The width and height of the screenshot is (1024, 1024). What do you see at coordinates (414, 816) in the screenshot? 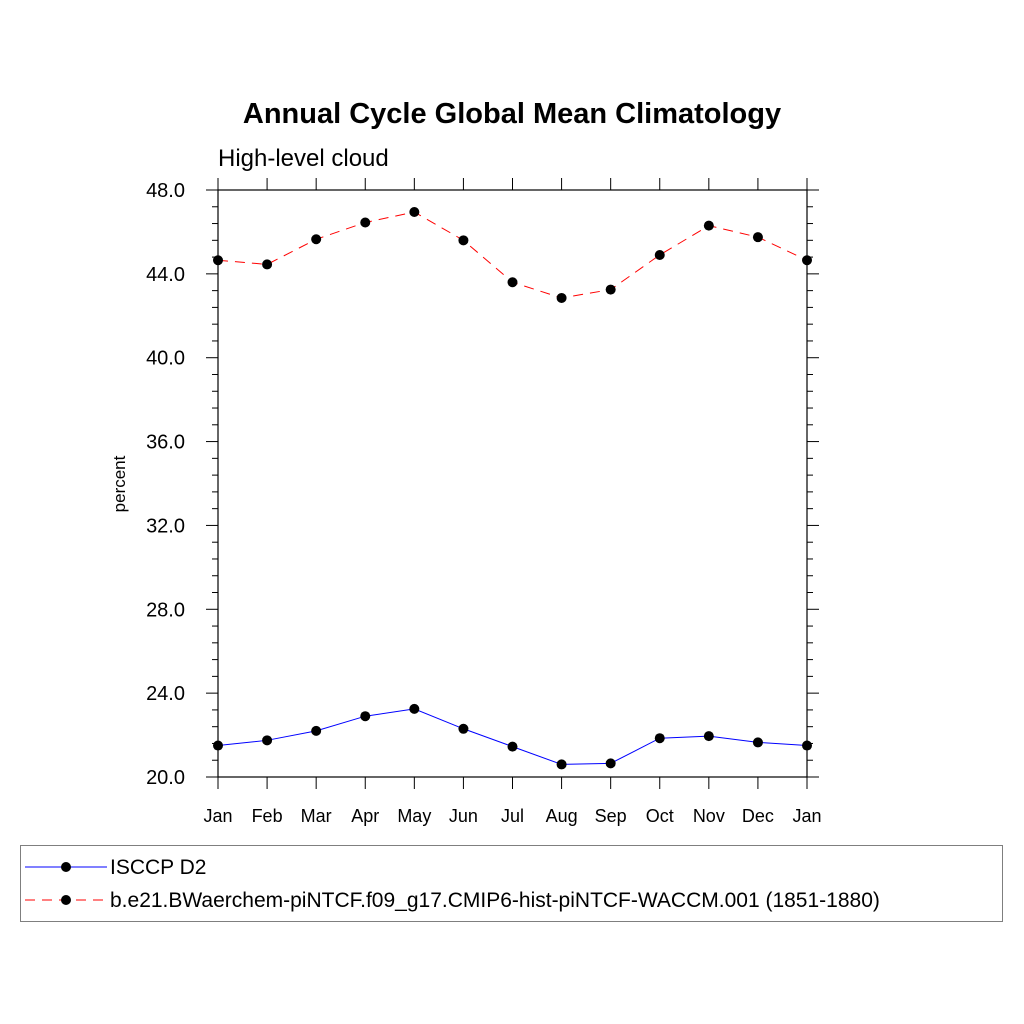
I see `x-tick-label: May` at bounding box center [414, 816].